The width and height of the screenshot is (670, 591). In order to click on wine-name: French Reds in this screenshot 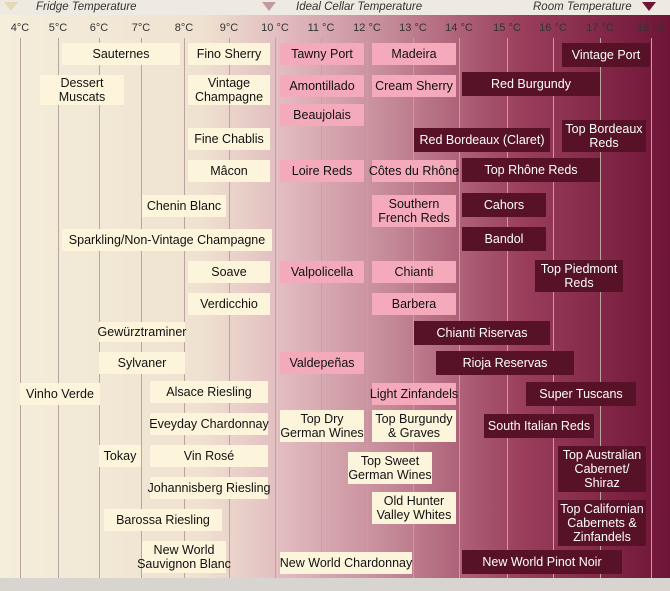, I will do `click(414, 218)`.